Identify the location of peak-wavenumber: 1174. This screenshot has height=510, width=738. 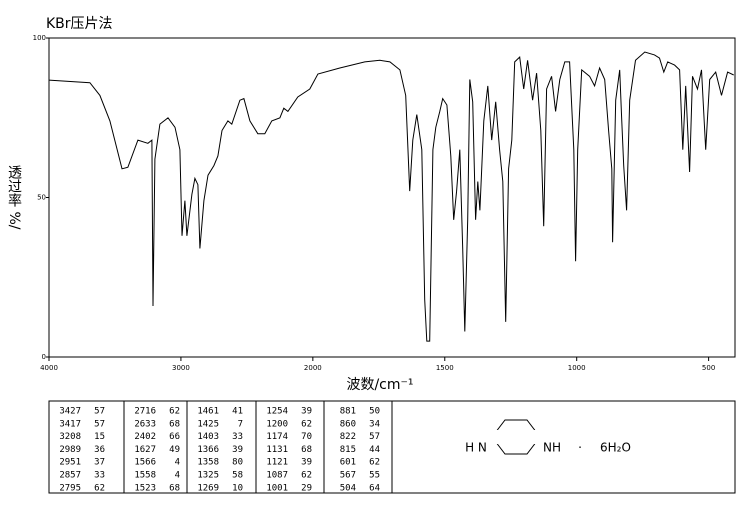
(277, 437).